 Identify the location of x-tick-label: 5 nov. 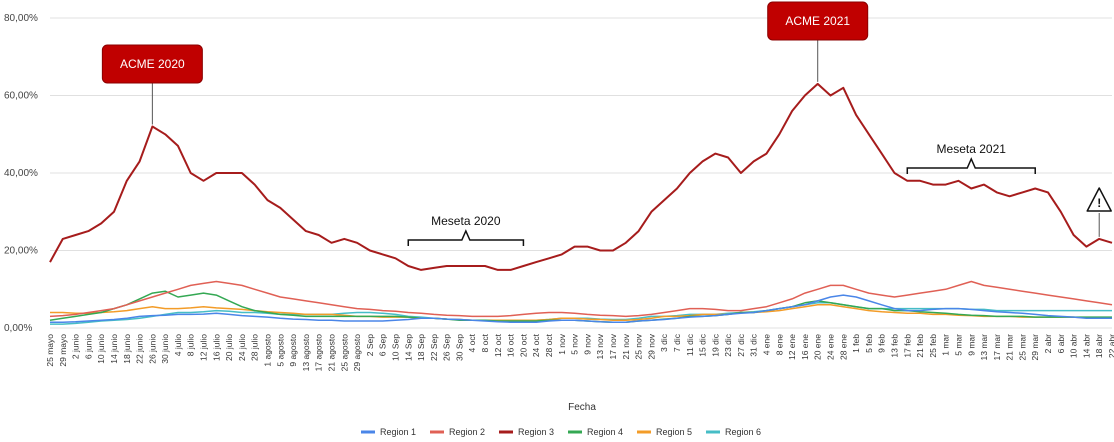
(575, 344).